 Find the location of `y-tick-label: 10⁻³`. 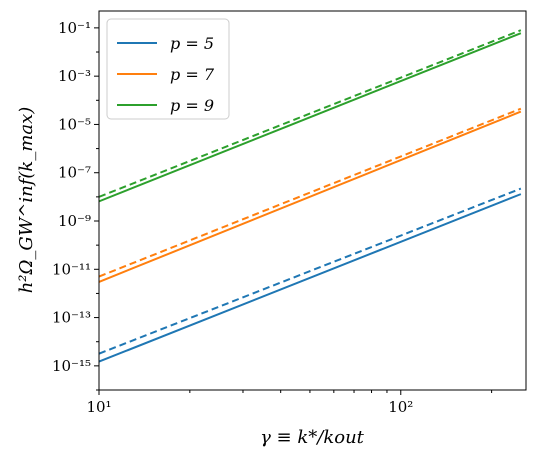

y-tick-label: 10⁻³ is located at coordinates (74, 76).